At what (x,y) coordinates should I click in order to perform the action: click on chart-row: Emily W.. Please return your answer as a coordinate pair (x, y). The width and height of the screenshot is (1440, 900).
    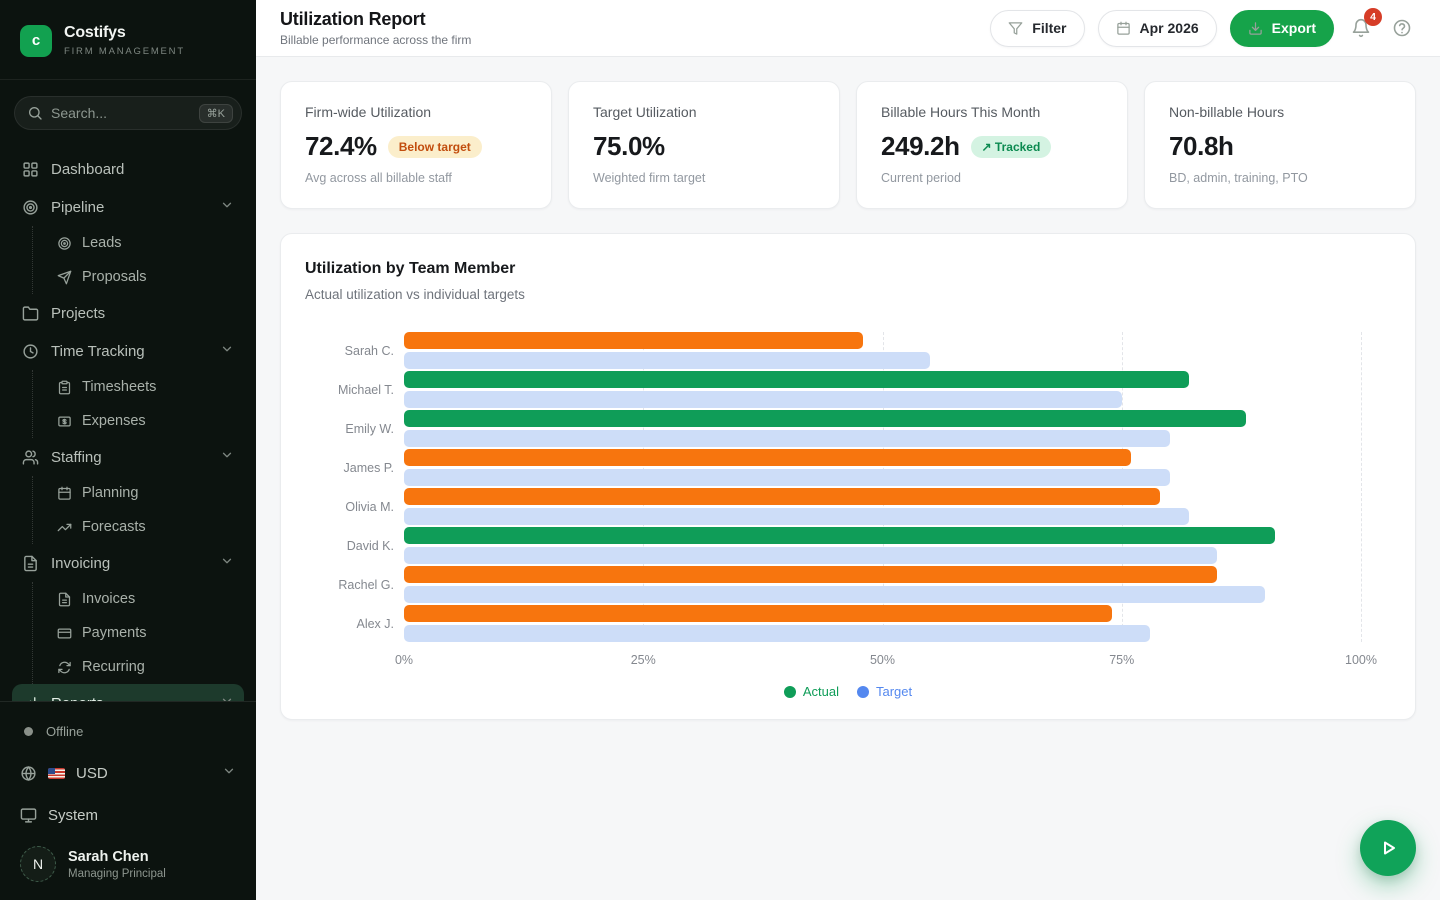
    Looking at the image, I should click on (853, 428).